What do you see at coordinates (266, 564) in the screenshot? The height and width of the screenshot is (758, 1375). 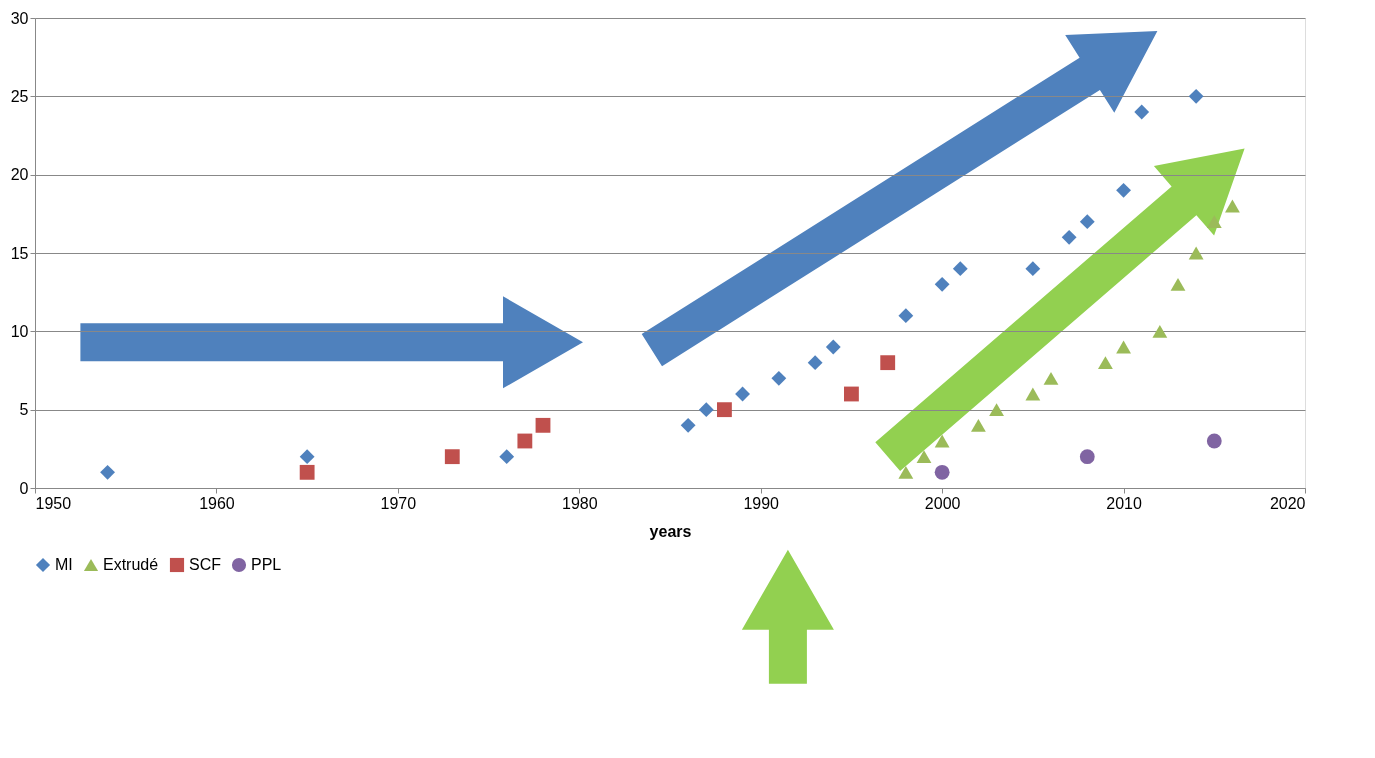 I see `legend-label: PPL` at bounding box center [266, 564].